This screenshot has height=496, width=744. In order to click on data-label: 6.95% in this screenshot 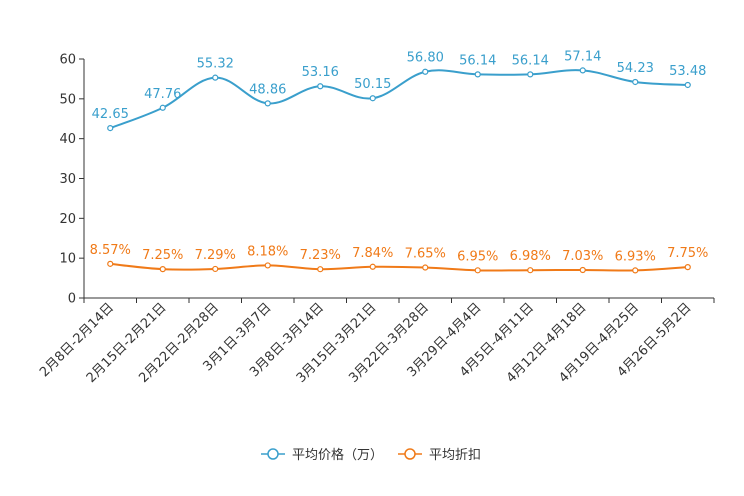, I will do `click(477, 256)`.